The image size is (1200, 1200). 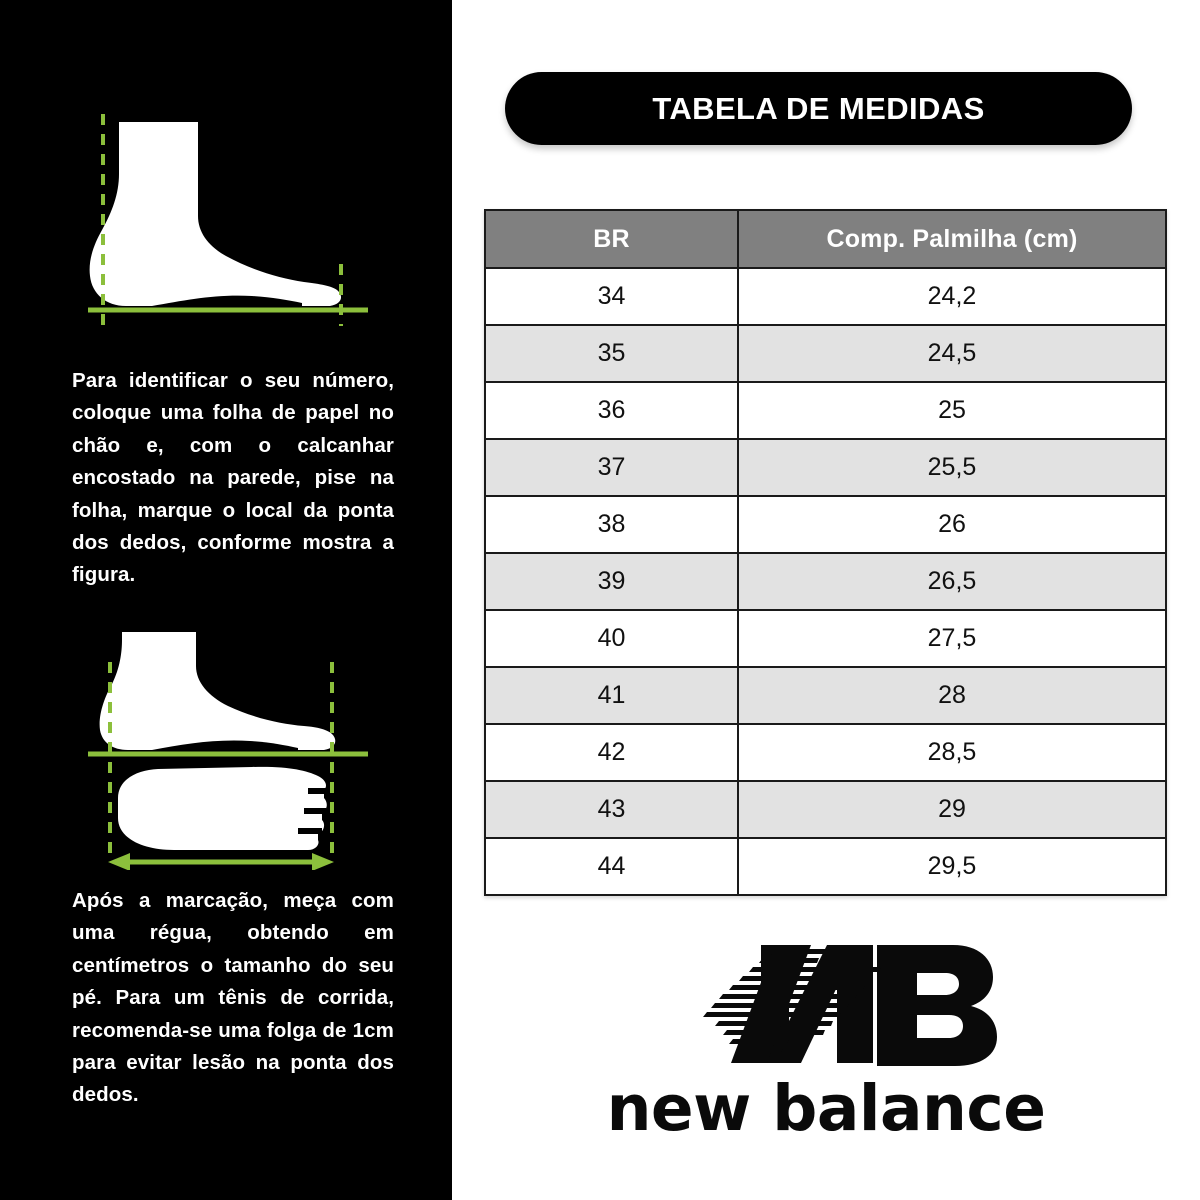 I want to click on page-title: TABELA DE MEDIDAS, so click(x=818, y=108).